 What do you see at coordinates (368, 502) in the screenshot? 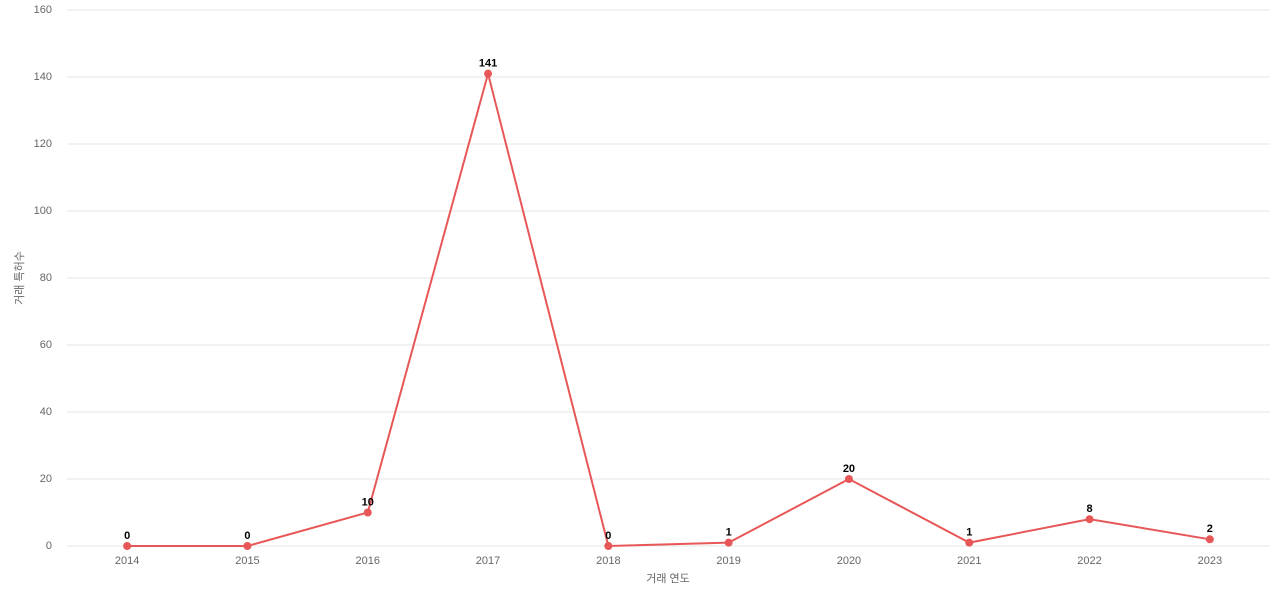
I see `data-label: 10` at bounding box center [368, 502].